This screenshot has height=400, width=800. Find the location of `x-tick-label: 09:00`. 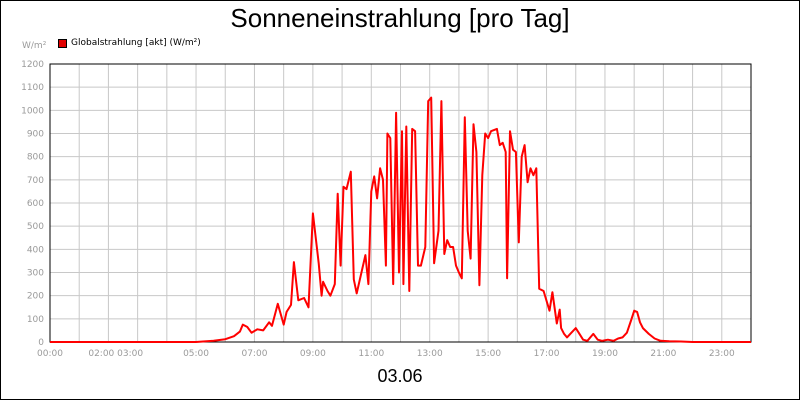

x-tick-label: 09:00 is located at coordinates (313, 354).